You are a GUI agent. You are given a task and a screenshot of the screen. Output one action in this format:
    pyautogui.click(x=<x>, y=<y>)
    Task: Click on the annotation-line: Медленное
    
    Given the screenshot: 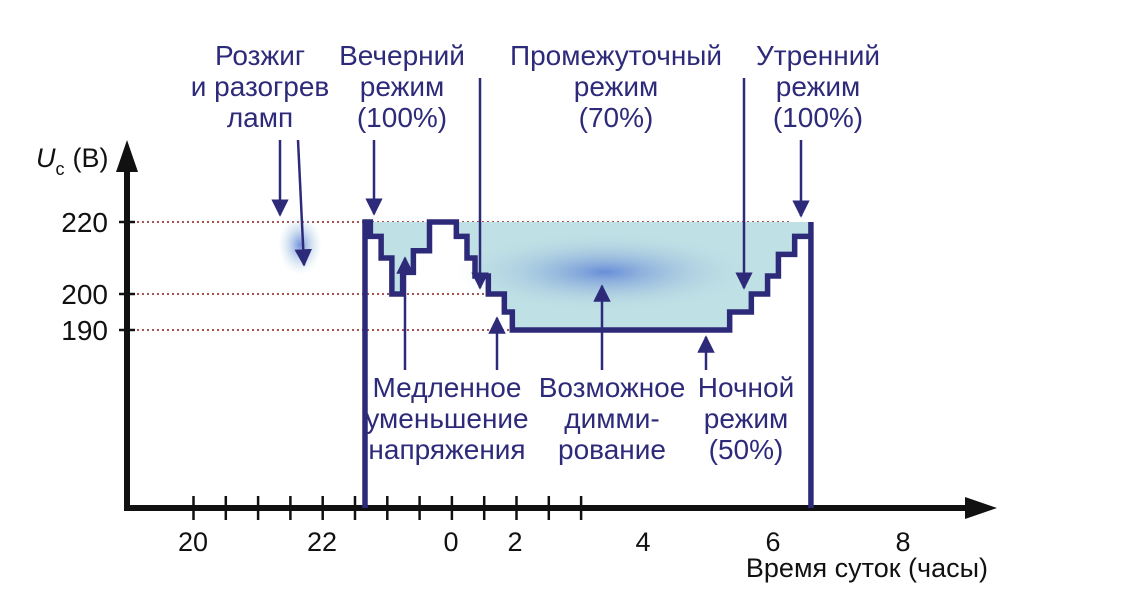 What is the action you would take?
    pyautogui.click(x=447, y=387)
    